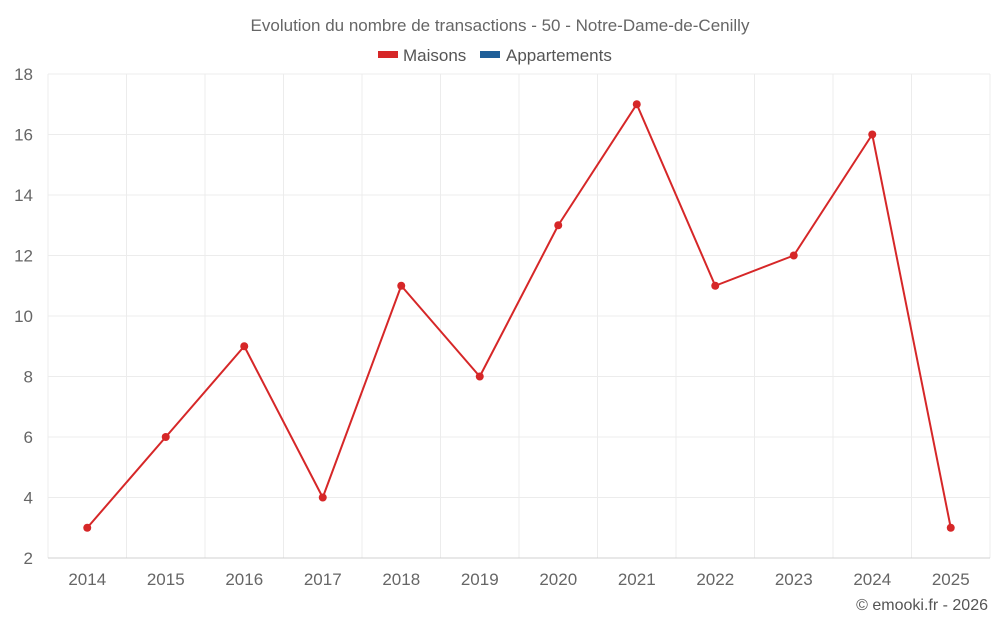 Image resolution: width=1000 pixels, height=625 pixels. Describe the element at coordinates (401, 579) in the screenshot. I see `x-tick-label: 2018` at that location.